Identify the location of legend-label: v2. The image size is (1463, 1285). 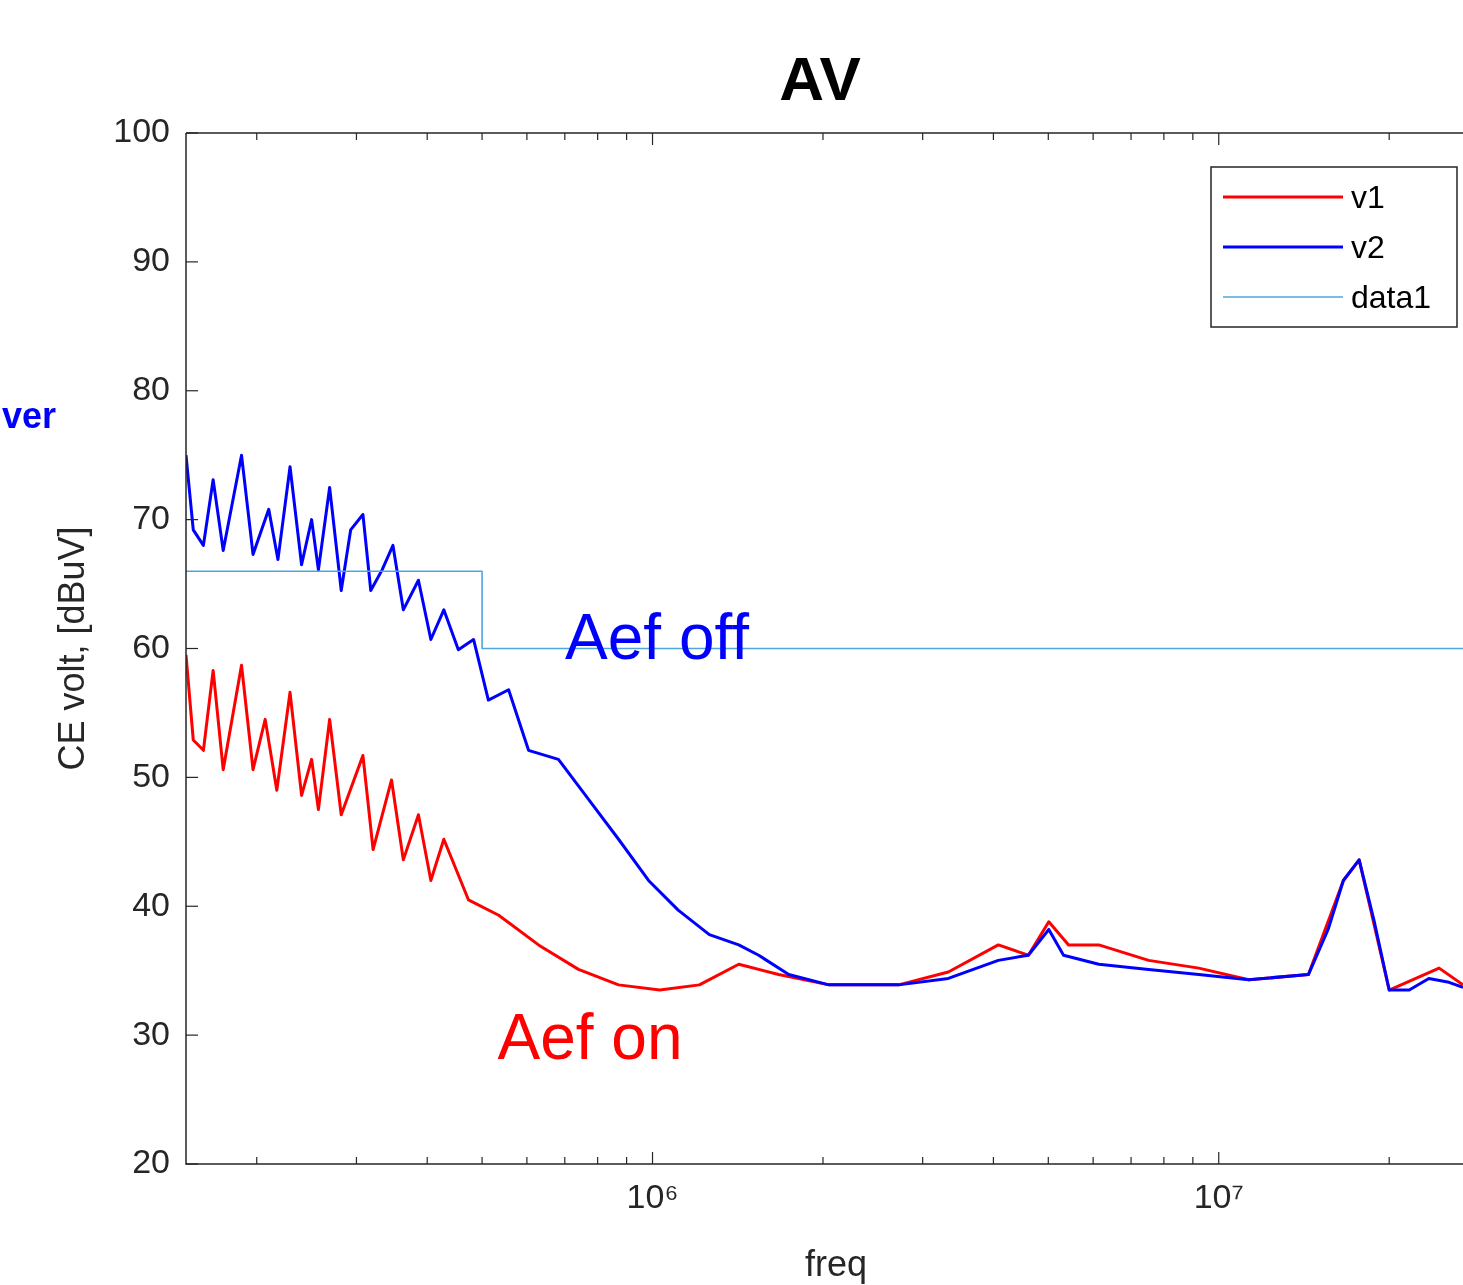
(1368, 246).